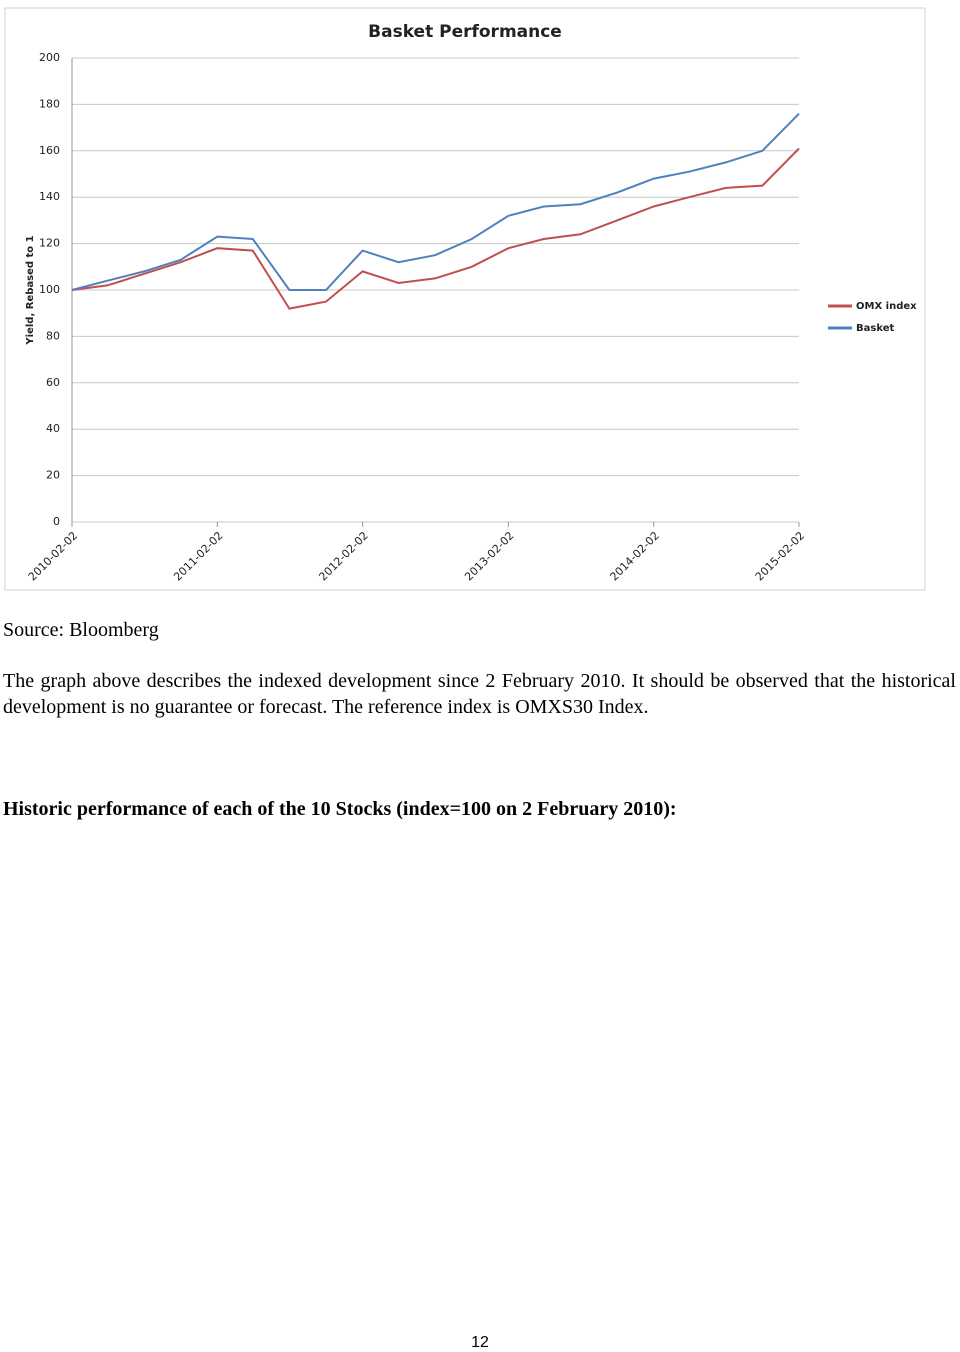 The width and height of the screenshot is (960, 1352). I want to click on y-axis-label: Yield, Rebased to 1, so click(30, 290).